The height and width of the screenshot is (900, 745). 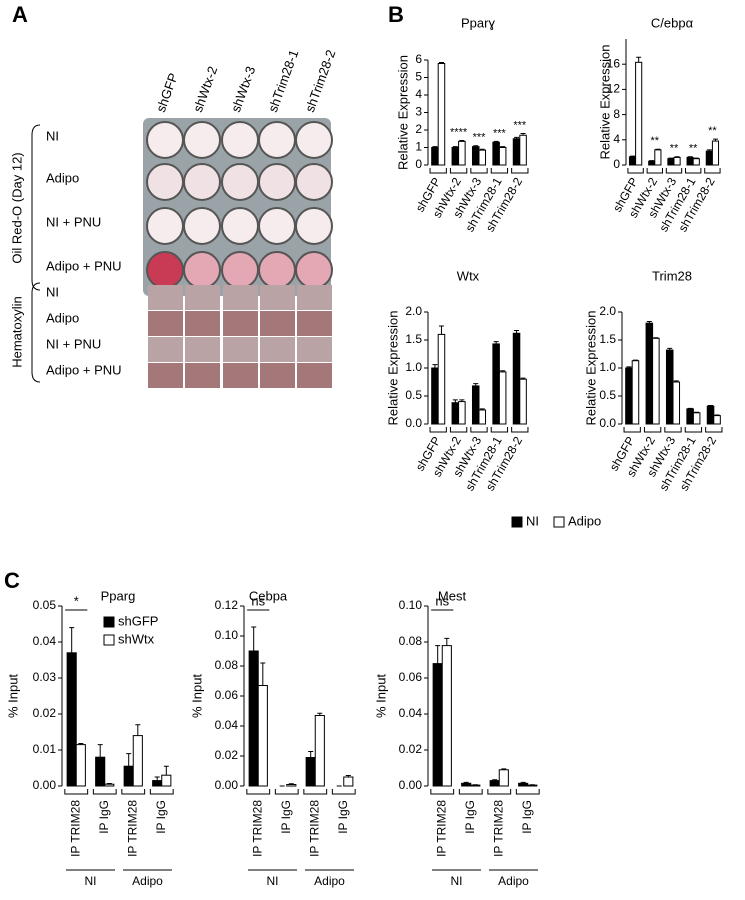 What do you see at coordinates (320, 81) in the screenshot?
I see `column-label: shTrim28-2` at bounding box center [320, 81].